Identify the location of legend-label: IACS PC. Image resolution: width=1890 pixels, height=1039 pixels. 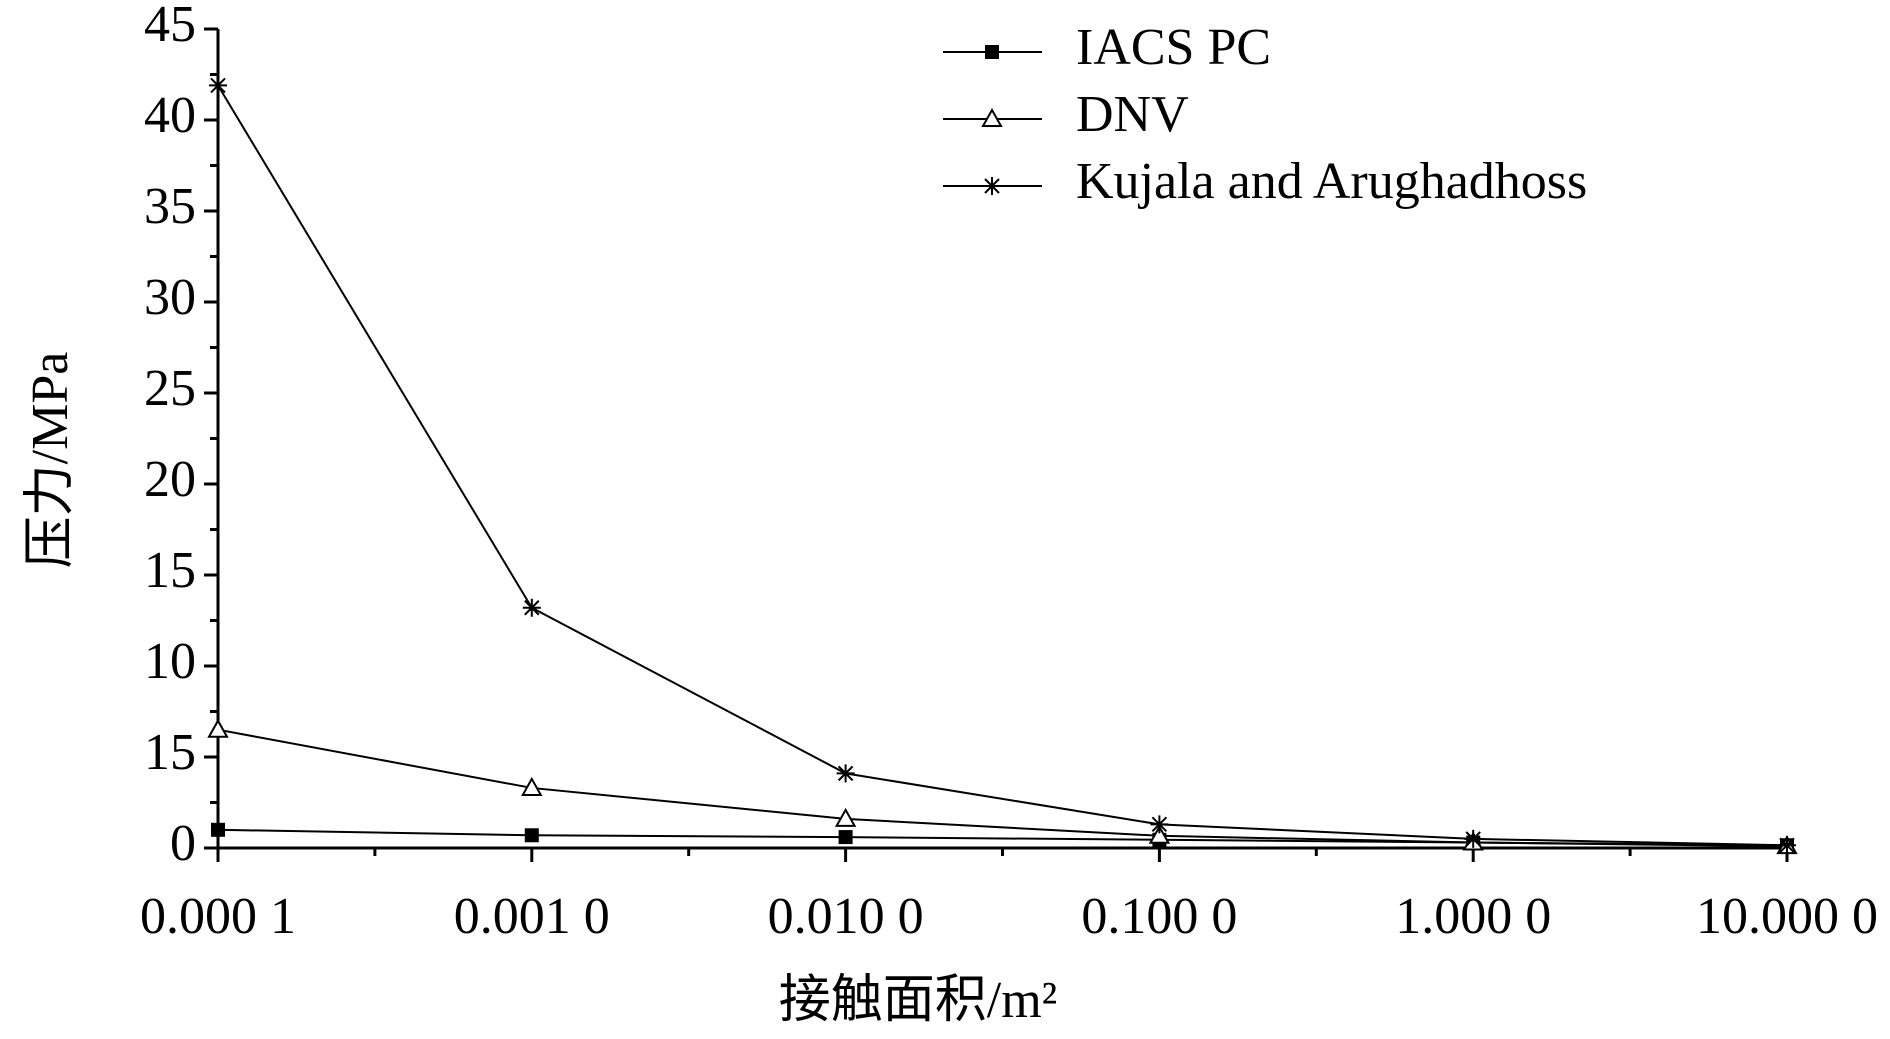
(1173, 47).